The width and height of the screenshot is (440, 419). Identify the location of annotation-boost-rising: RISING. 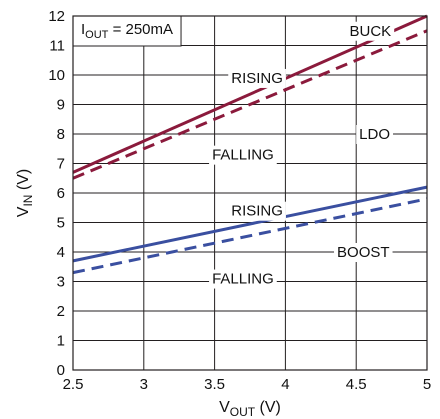
(257, 211).